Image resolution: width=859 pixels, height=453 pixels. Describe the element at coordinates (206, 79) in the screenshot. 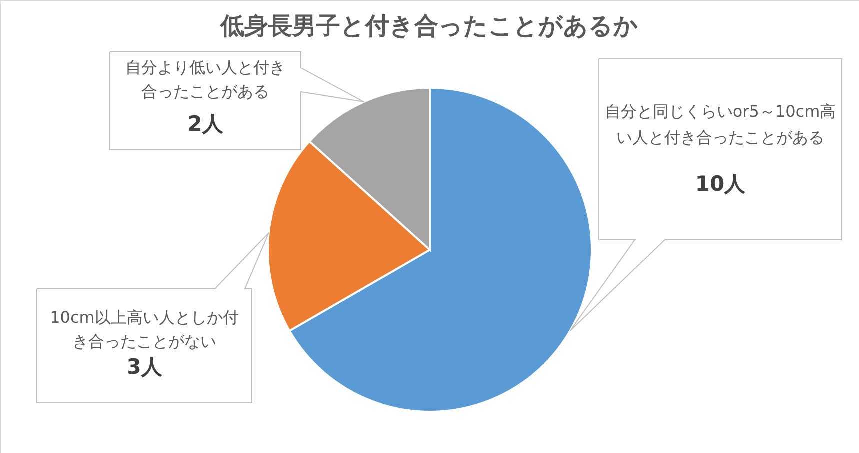

I see `slice-label: 自分より低い人と付き合ったことがある` at that location.